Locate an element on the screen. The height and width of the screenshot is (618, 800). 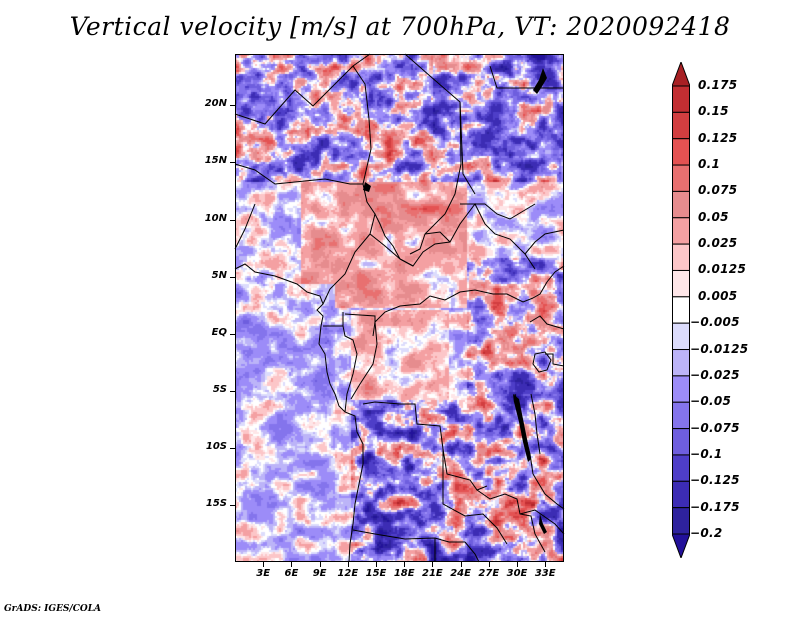
colorbar-label: 0.0125 is located at coordinates (722, 269).